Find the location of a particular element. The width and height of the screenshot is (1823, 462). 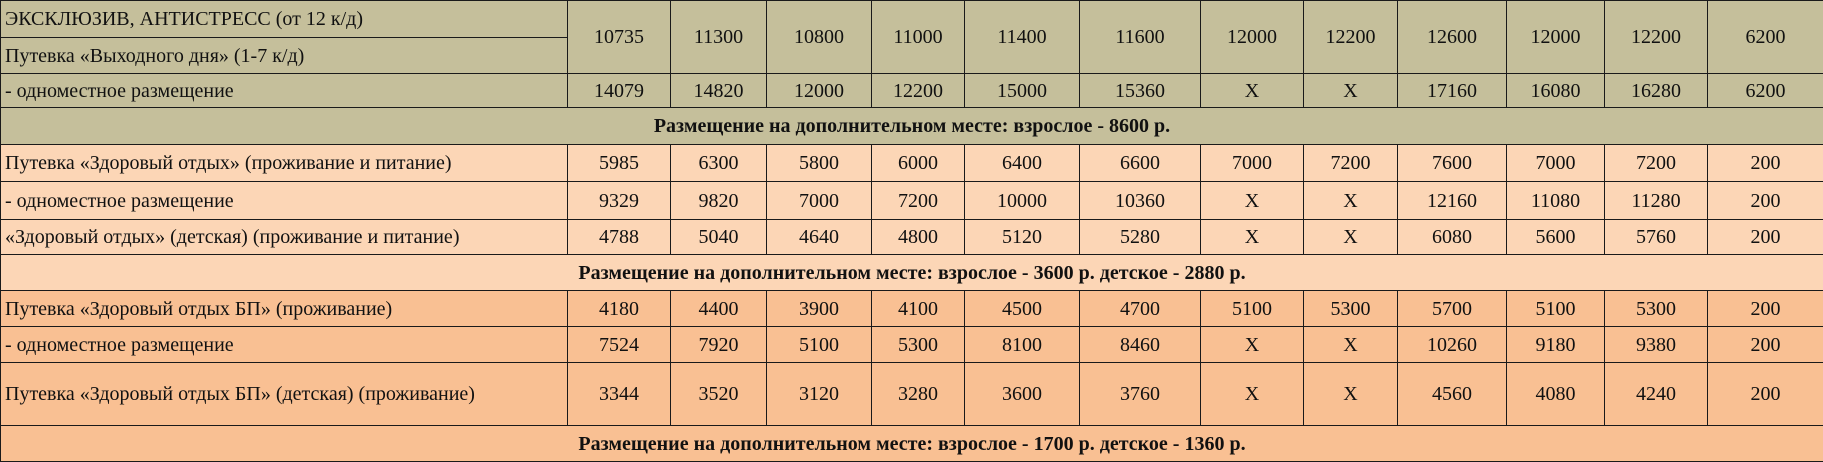

price-cell: 9820 is located at coordinates (719, 201).